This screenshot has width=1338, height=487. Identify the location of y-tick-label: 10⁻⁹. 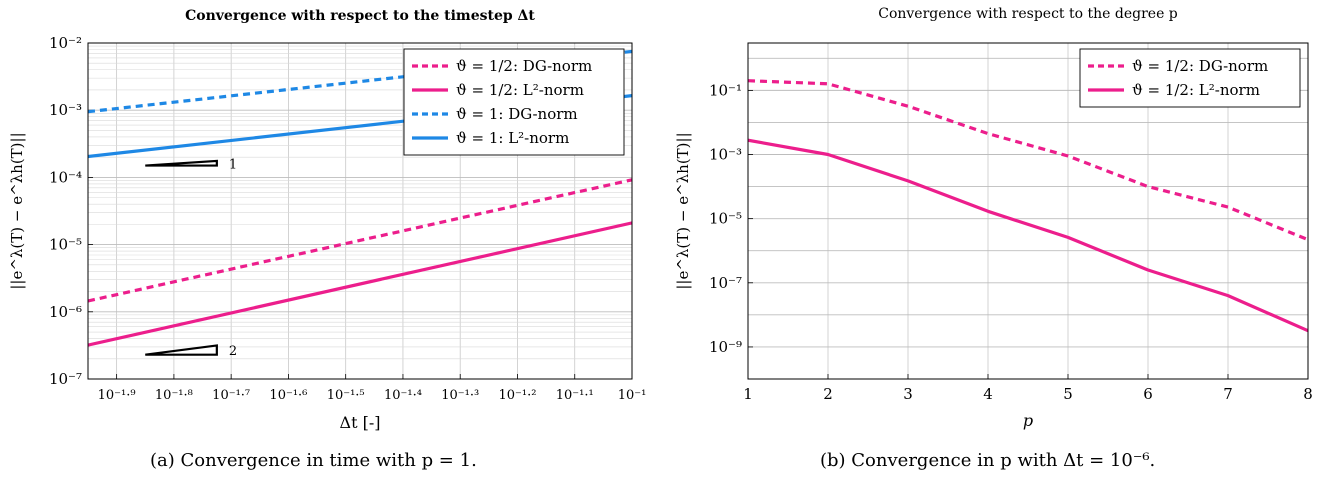
(725, 347).